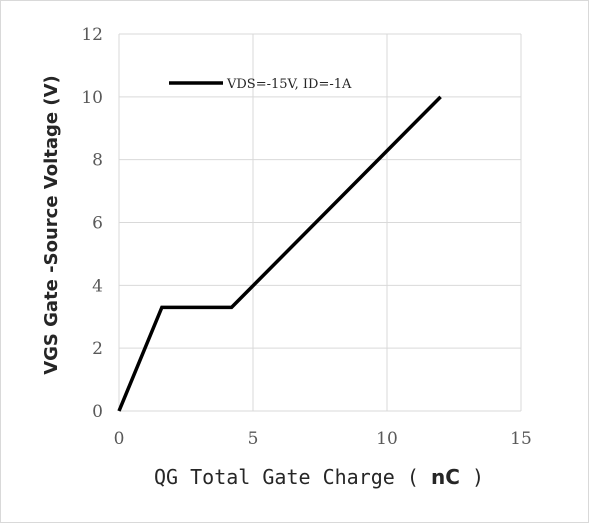 The width and height of the screenshot is (589, 523). What do you see at coordinates (521, 439) in the screenshot?
I see `x-tick-label: 15` at bounding box center [521, 439].